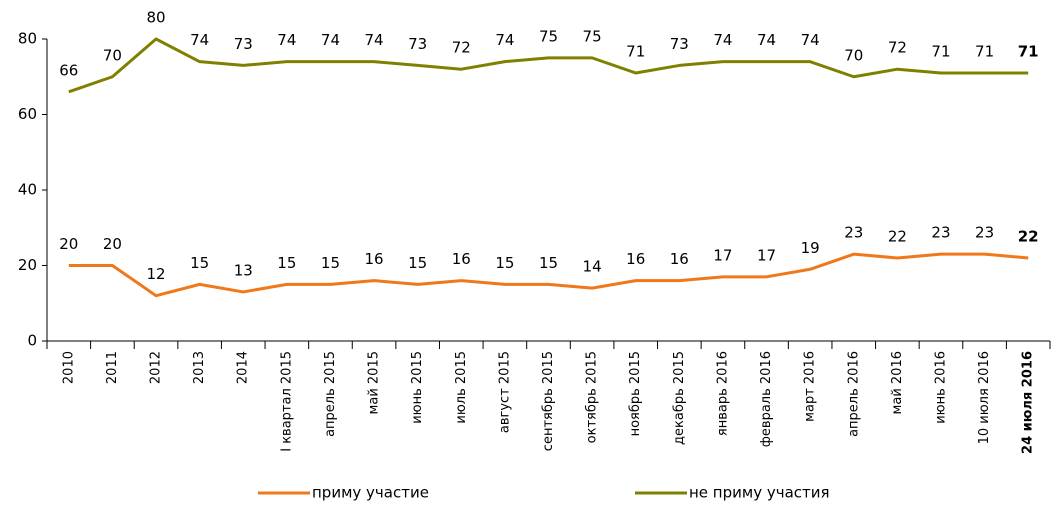  What do you see at coordinates (155, 274) in the screenshot?
I see `data-label: 12` at bounding box center [155, 274].